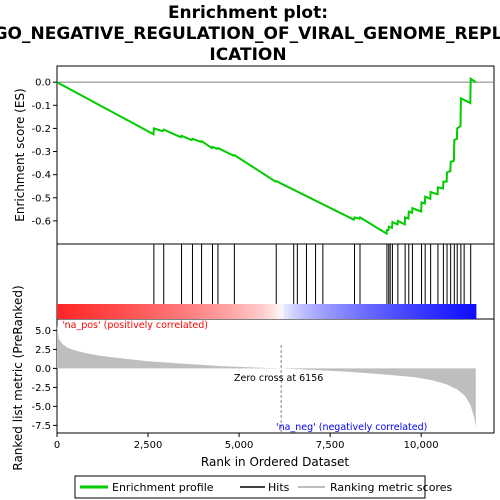 The image size is (500, 500). I want to click on ranked-y-axis-label: Ranked list metric (PreRanked), so click(18, 377).